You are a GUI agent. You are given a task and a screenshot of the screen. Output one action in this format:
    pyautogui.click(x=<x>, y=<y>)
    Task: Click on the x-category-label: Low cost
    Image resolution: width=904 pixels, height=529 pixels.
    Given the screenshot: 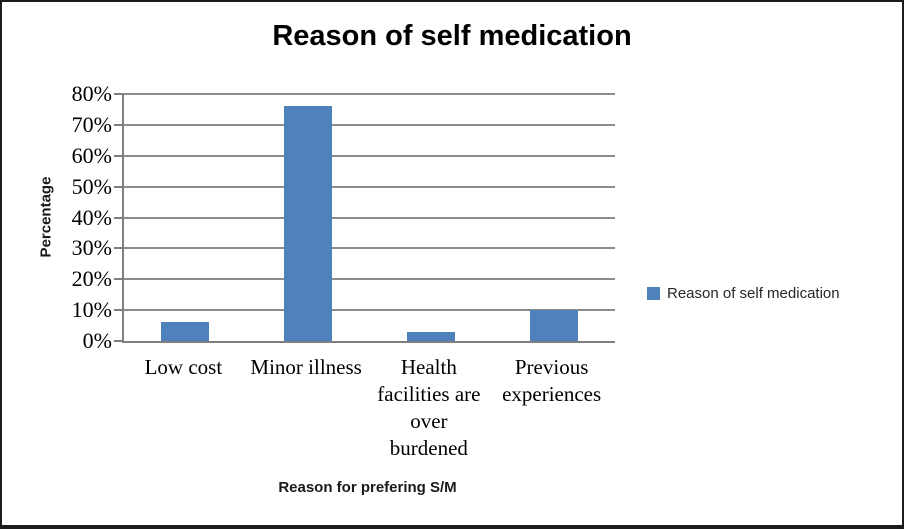 What is the action you would take?
    pyautogui.click(x=183, y=367)
    